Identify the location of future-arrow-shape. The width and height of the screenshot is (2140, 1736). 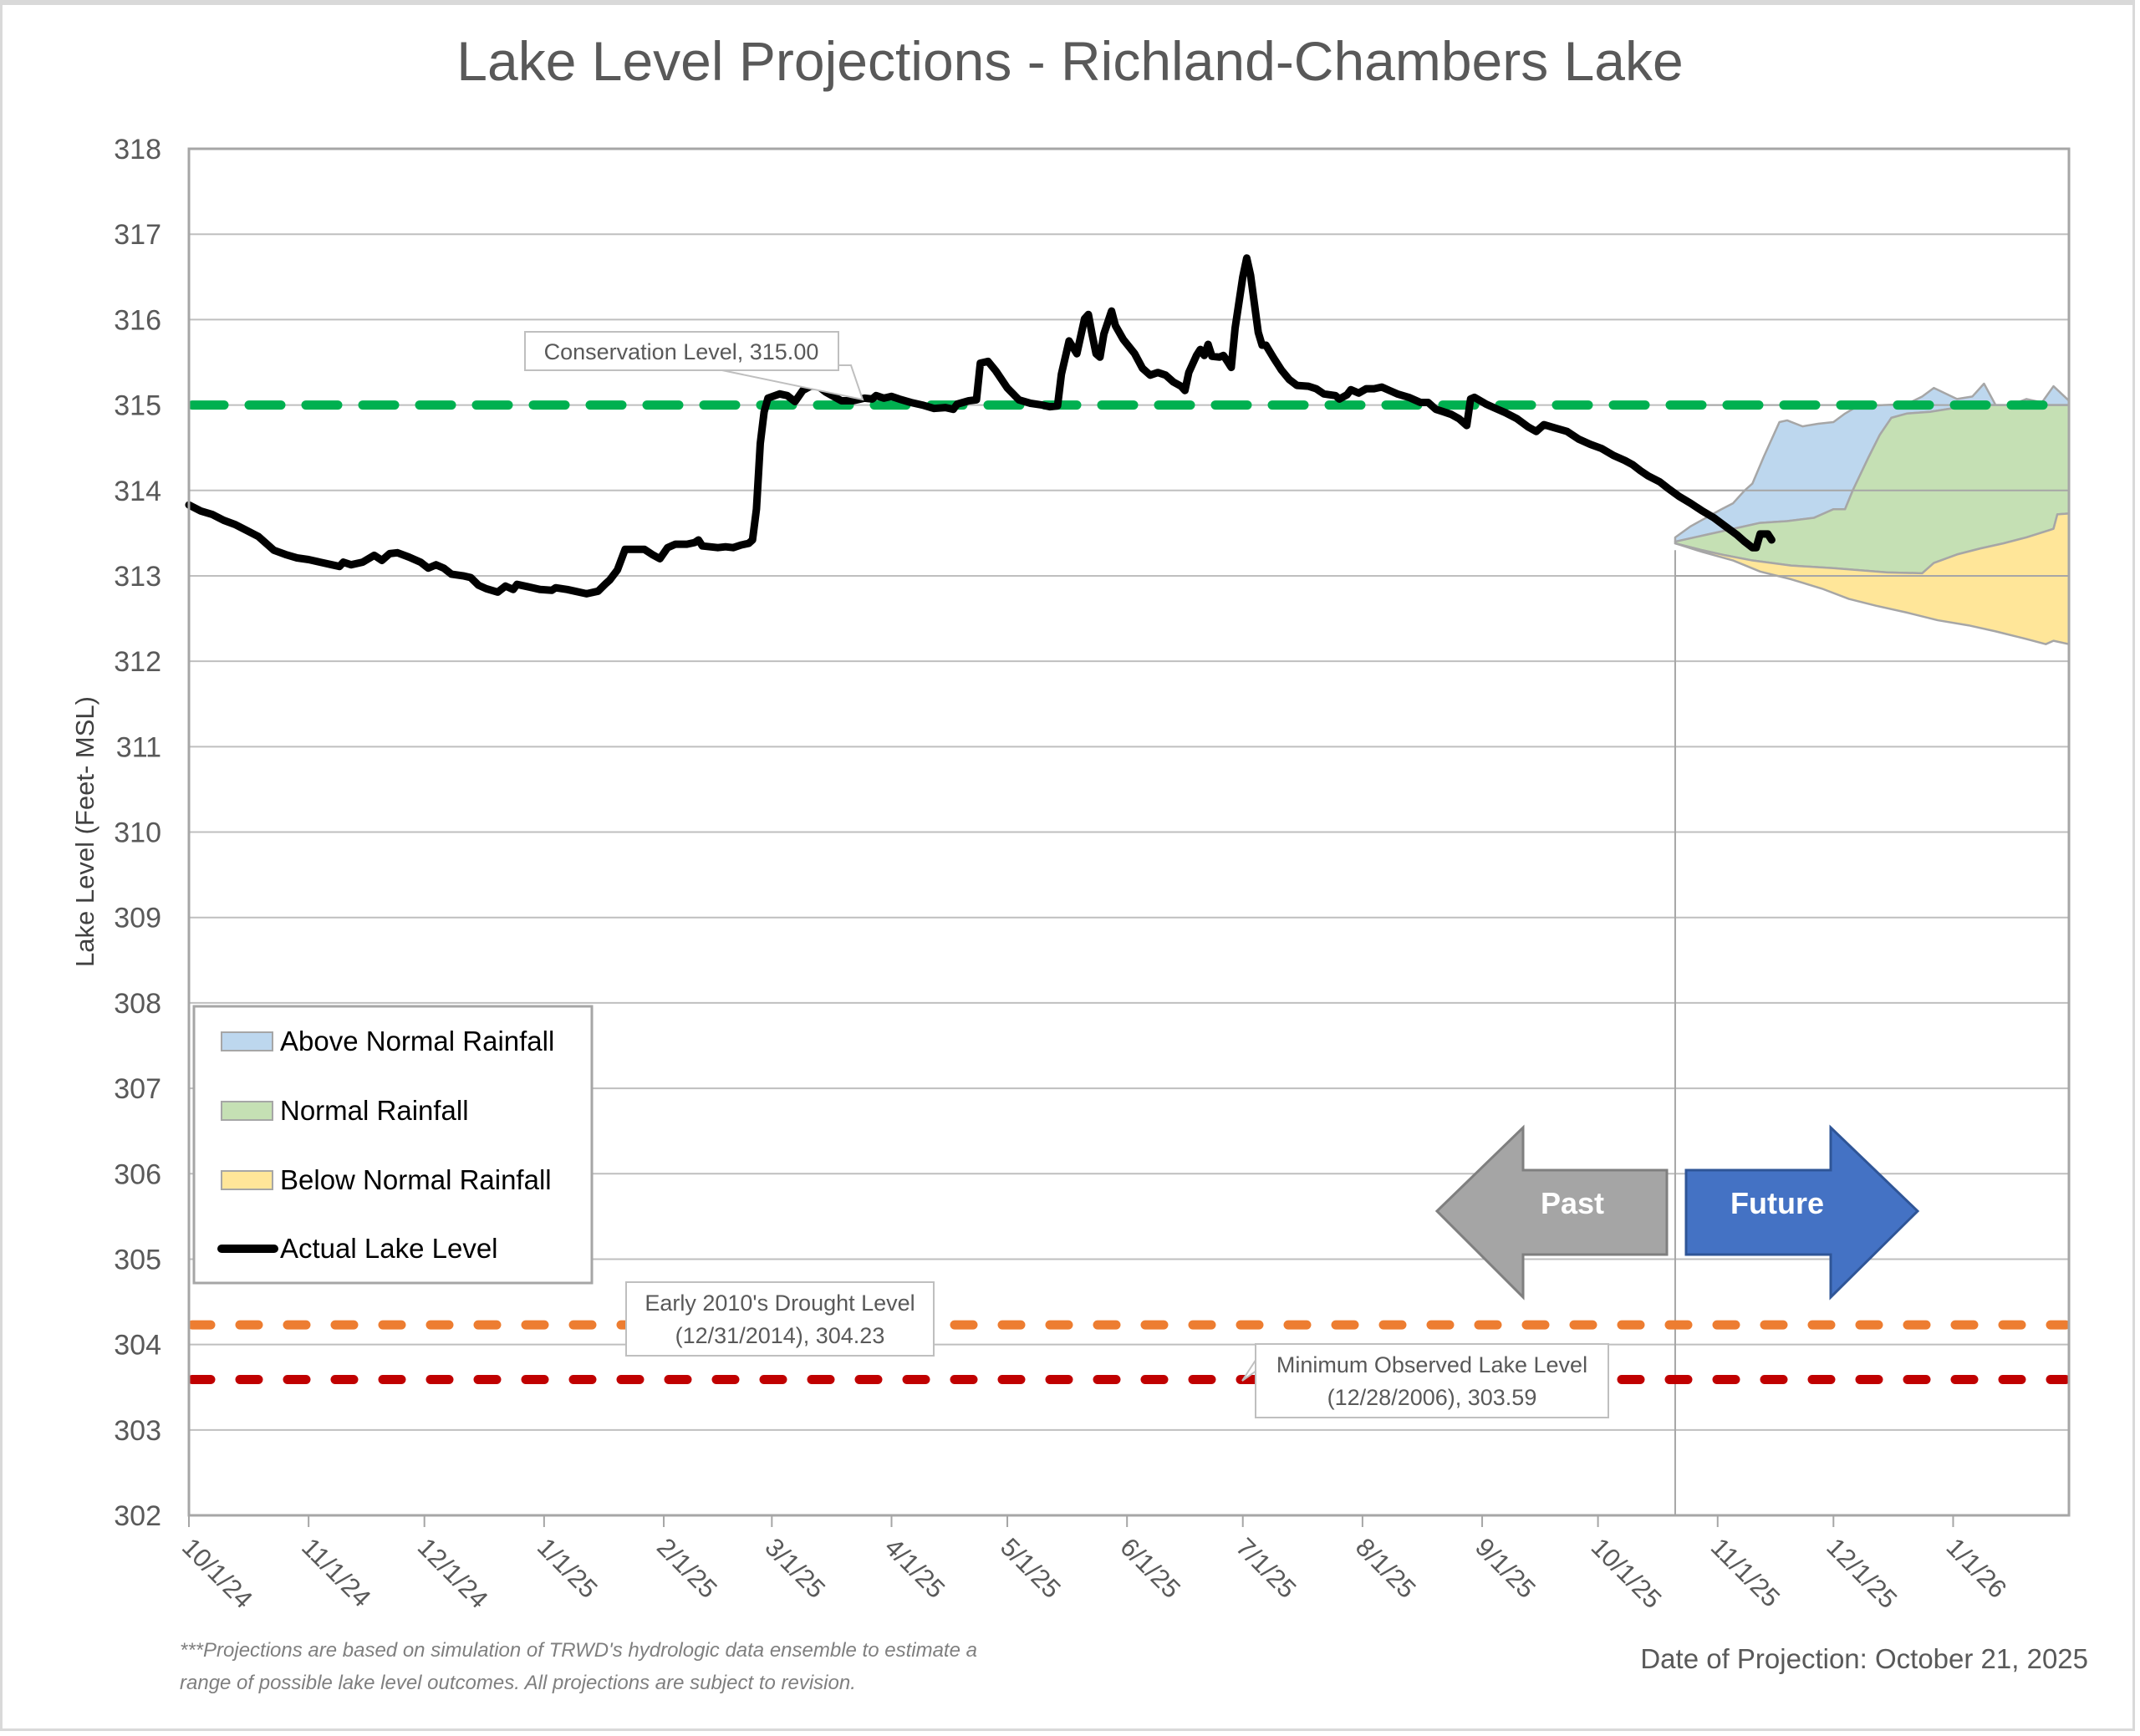
(1802, 1212).